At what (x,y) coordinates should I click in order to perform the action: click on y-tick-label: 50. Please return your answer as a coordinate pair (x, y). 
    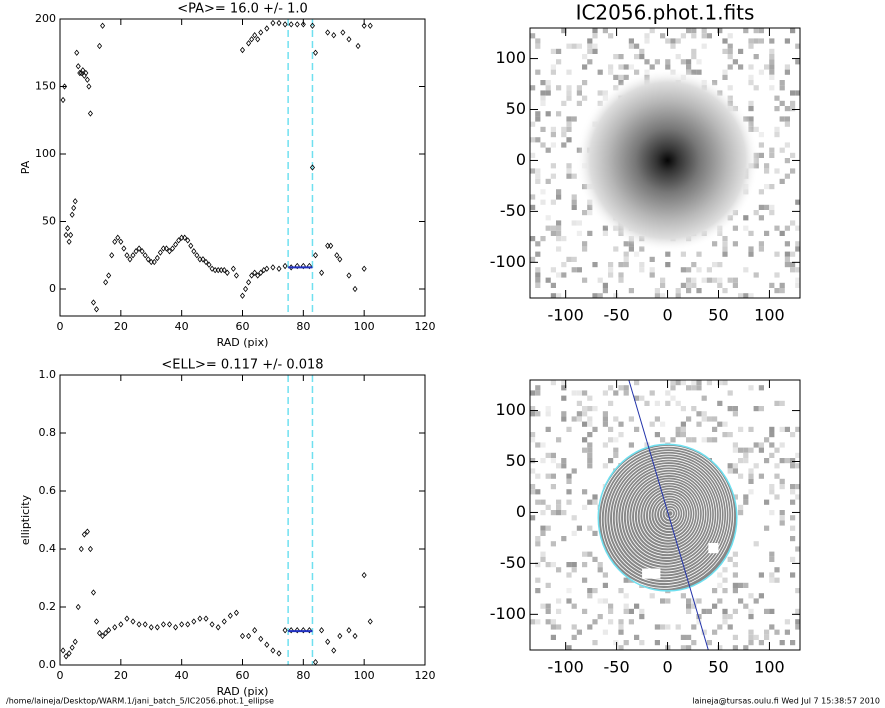
    Looking at the image, I should click on (516, 460).